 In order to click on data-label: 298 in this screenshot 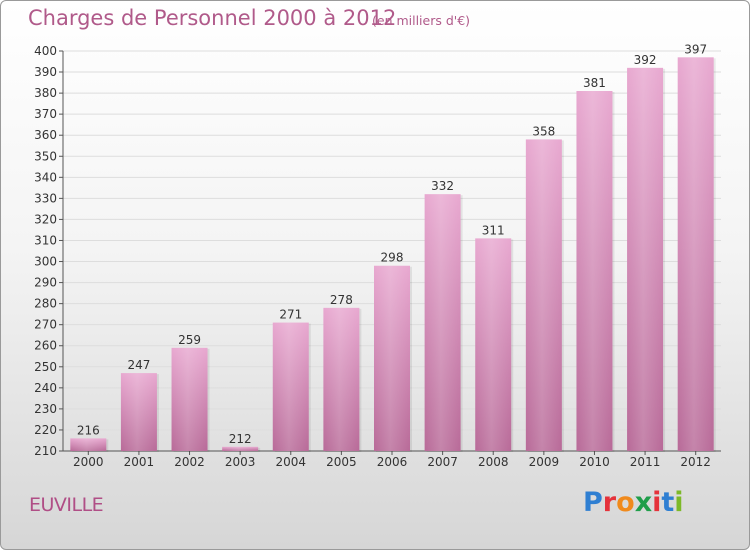, I will do `click(392, 258)`.